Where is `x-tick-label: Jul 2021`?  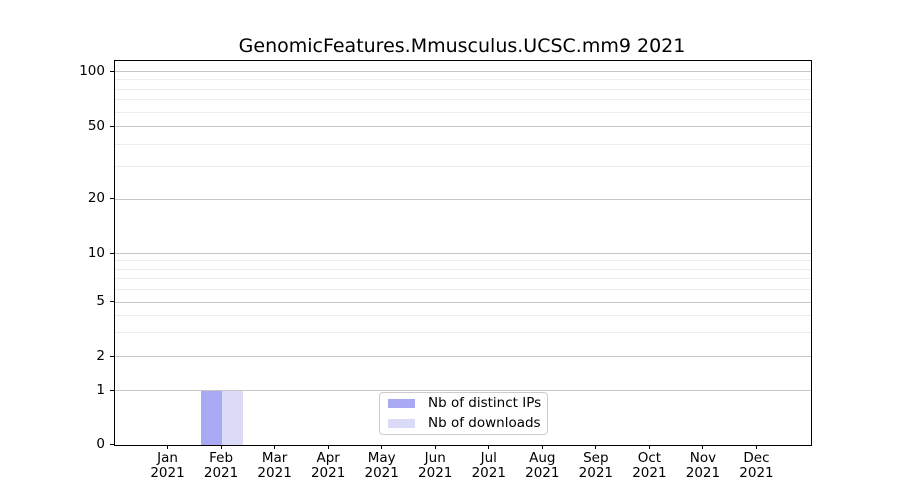 x-tick-label: Jul 2021 is located at coordinates (489, 466).